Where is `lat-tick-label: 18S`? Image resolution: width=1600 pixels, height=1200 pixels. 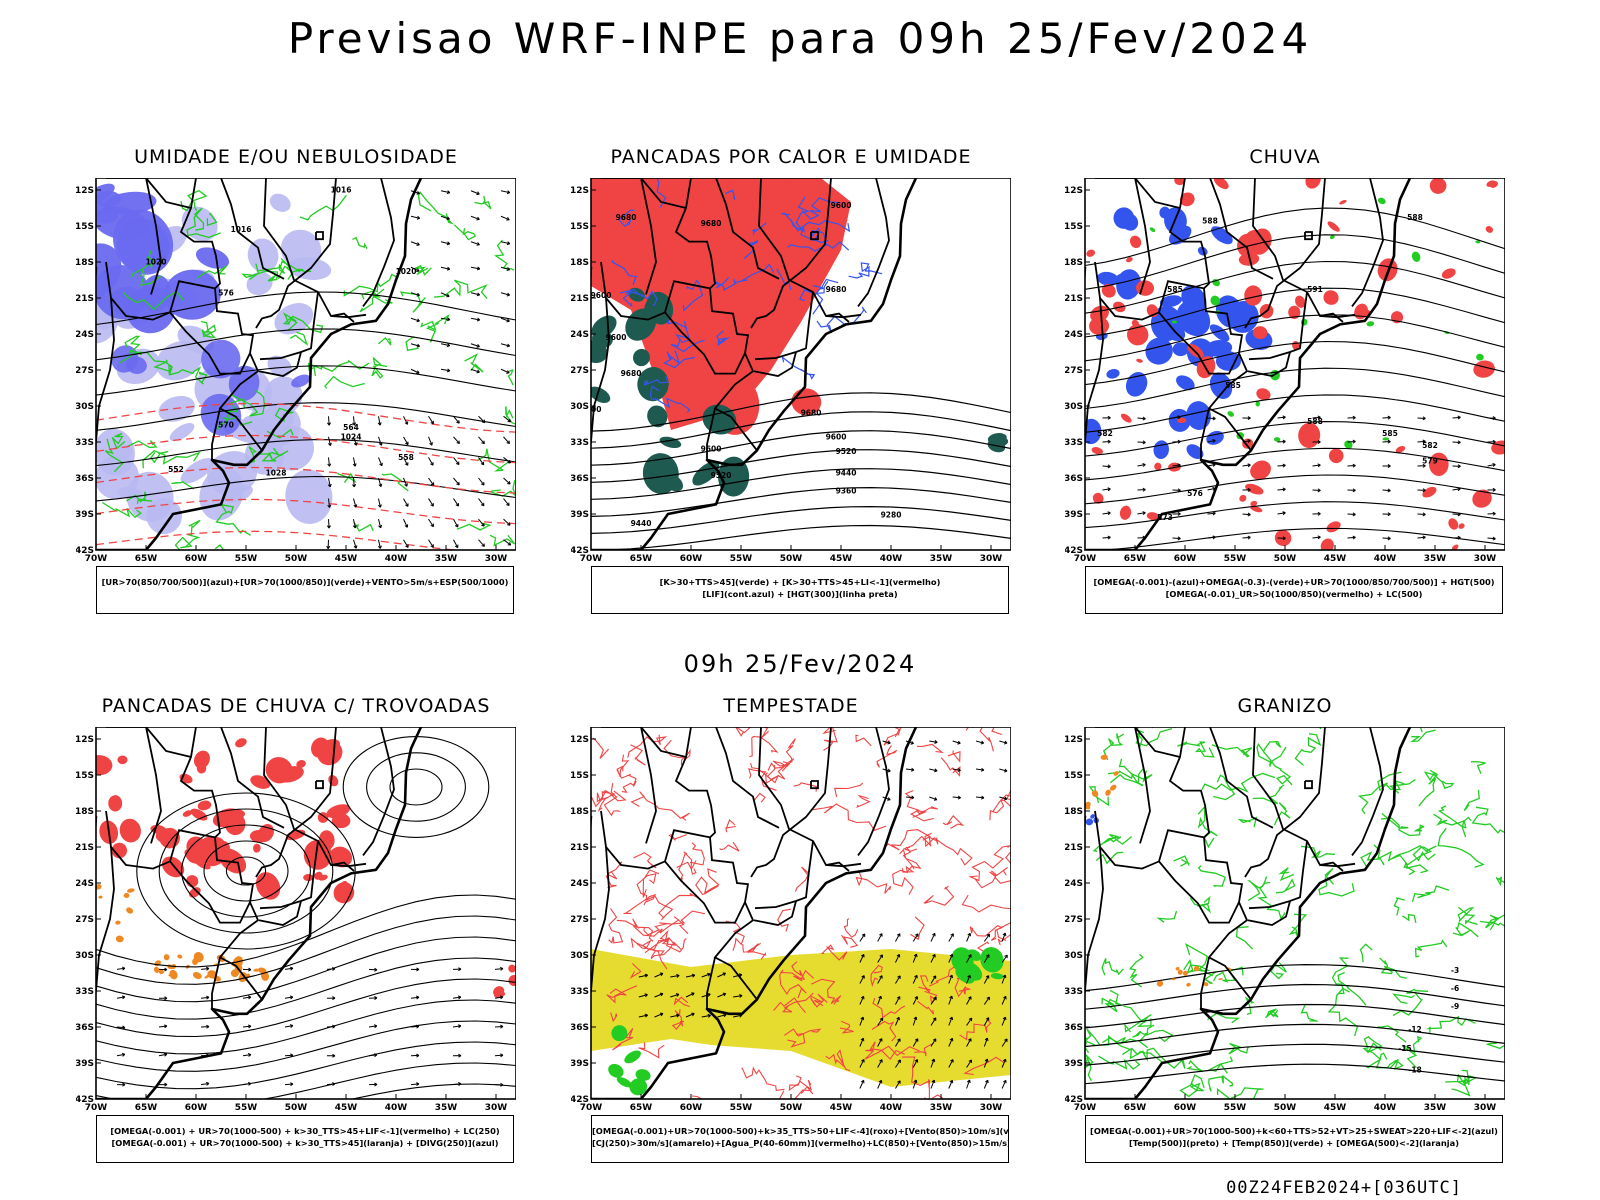 lat-tick-label: 18S is located at coordinates (1074, 263).